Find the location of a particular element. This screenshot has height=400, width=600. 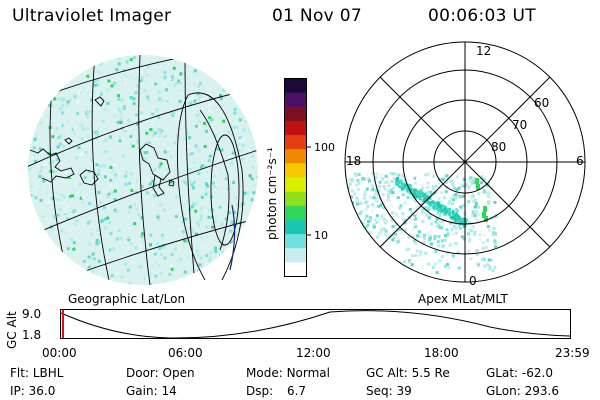

colorbar-unit-label: photon cm⁻²s⁻¹ is located at coordinates (272, 193).